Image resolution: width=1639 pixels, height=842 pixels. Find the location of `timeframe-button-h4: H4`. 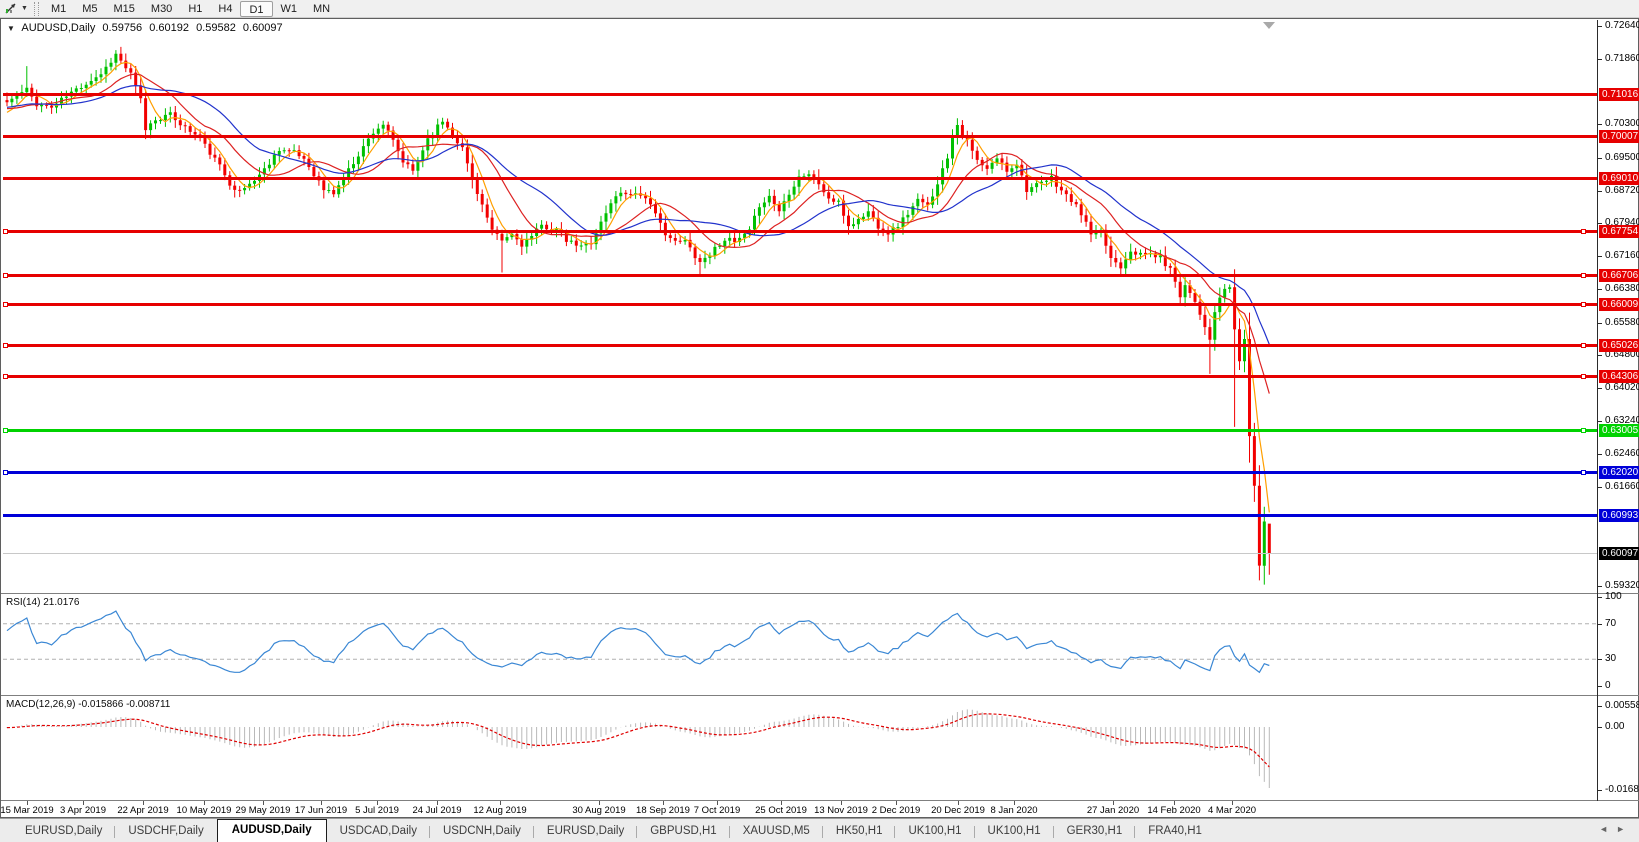

timeframe-button-h4: H4 is located at coordinates (225, 8).